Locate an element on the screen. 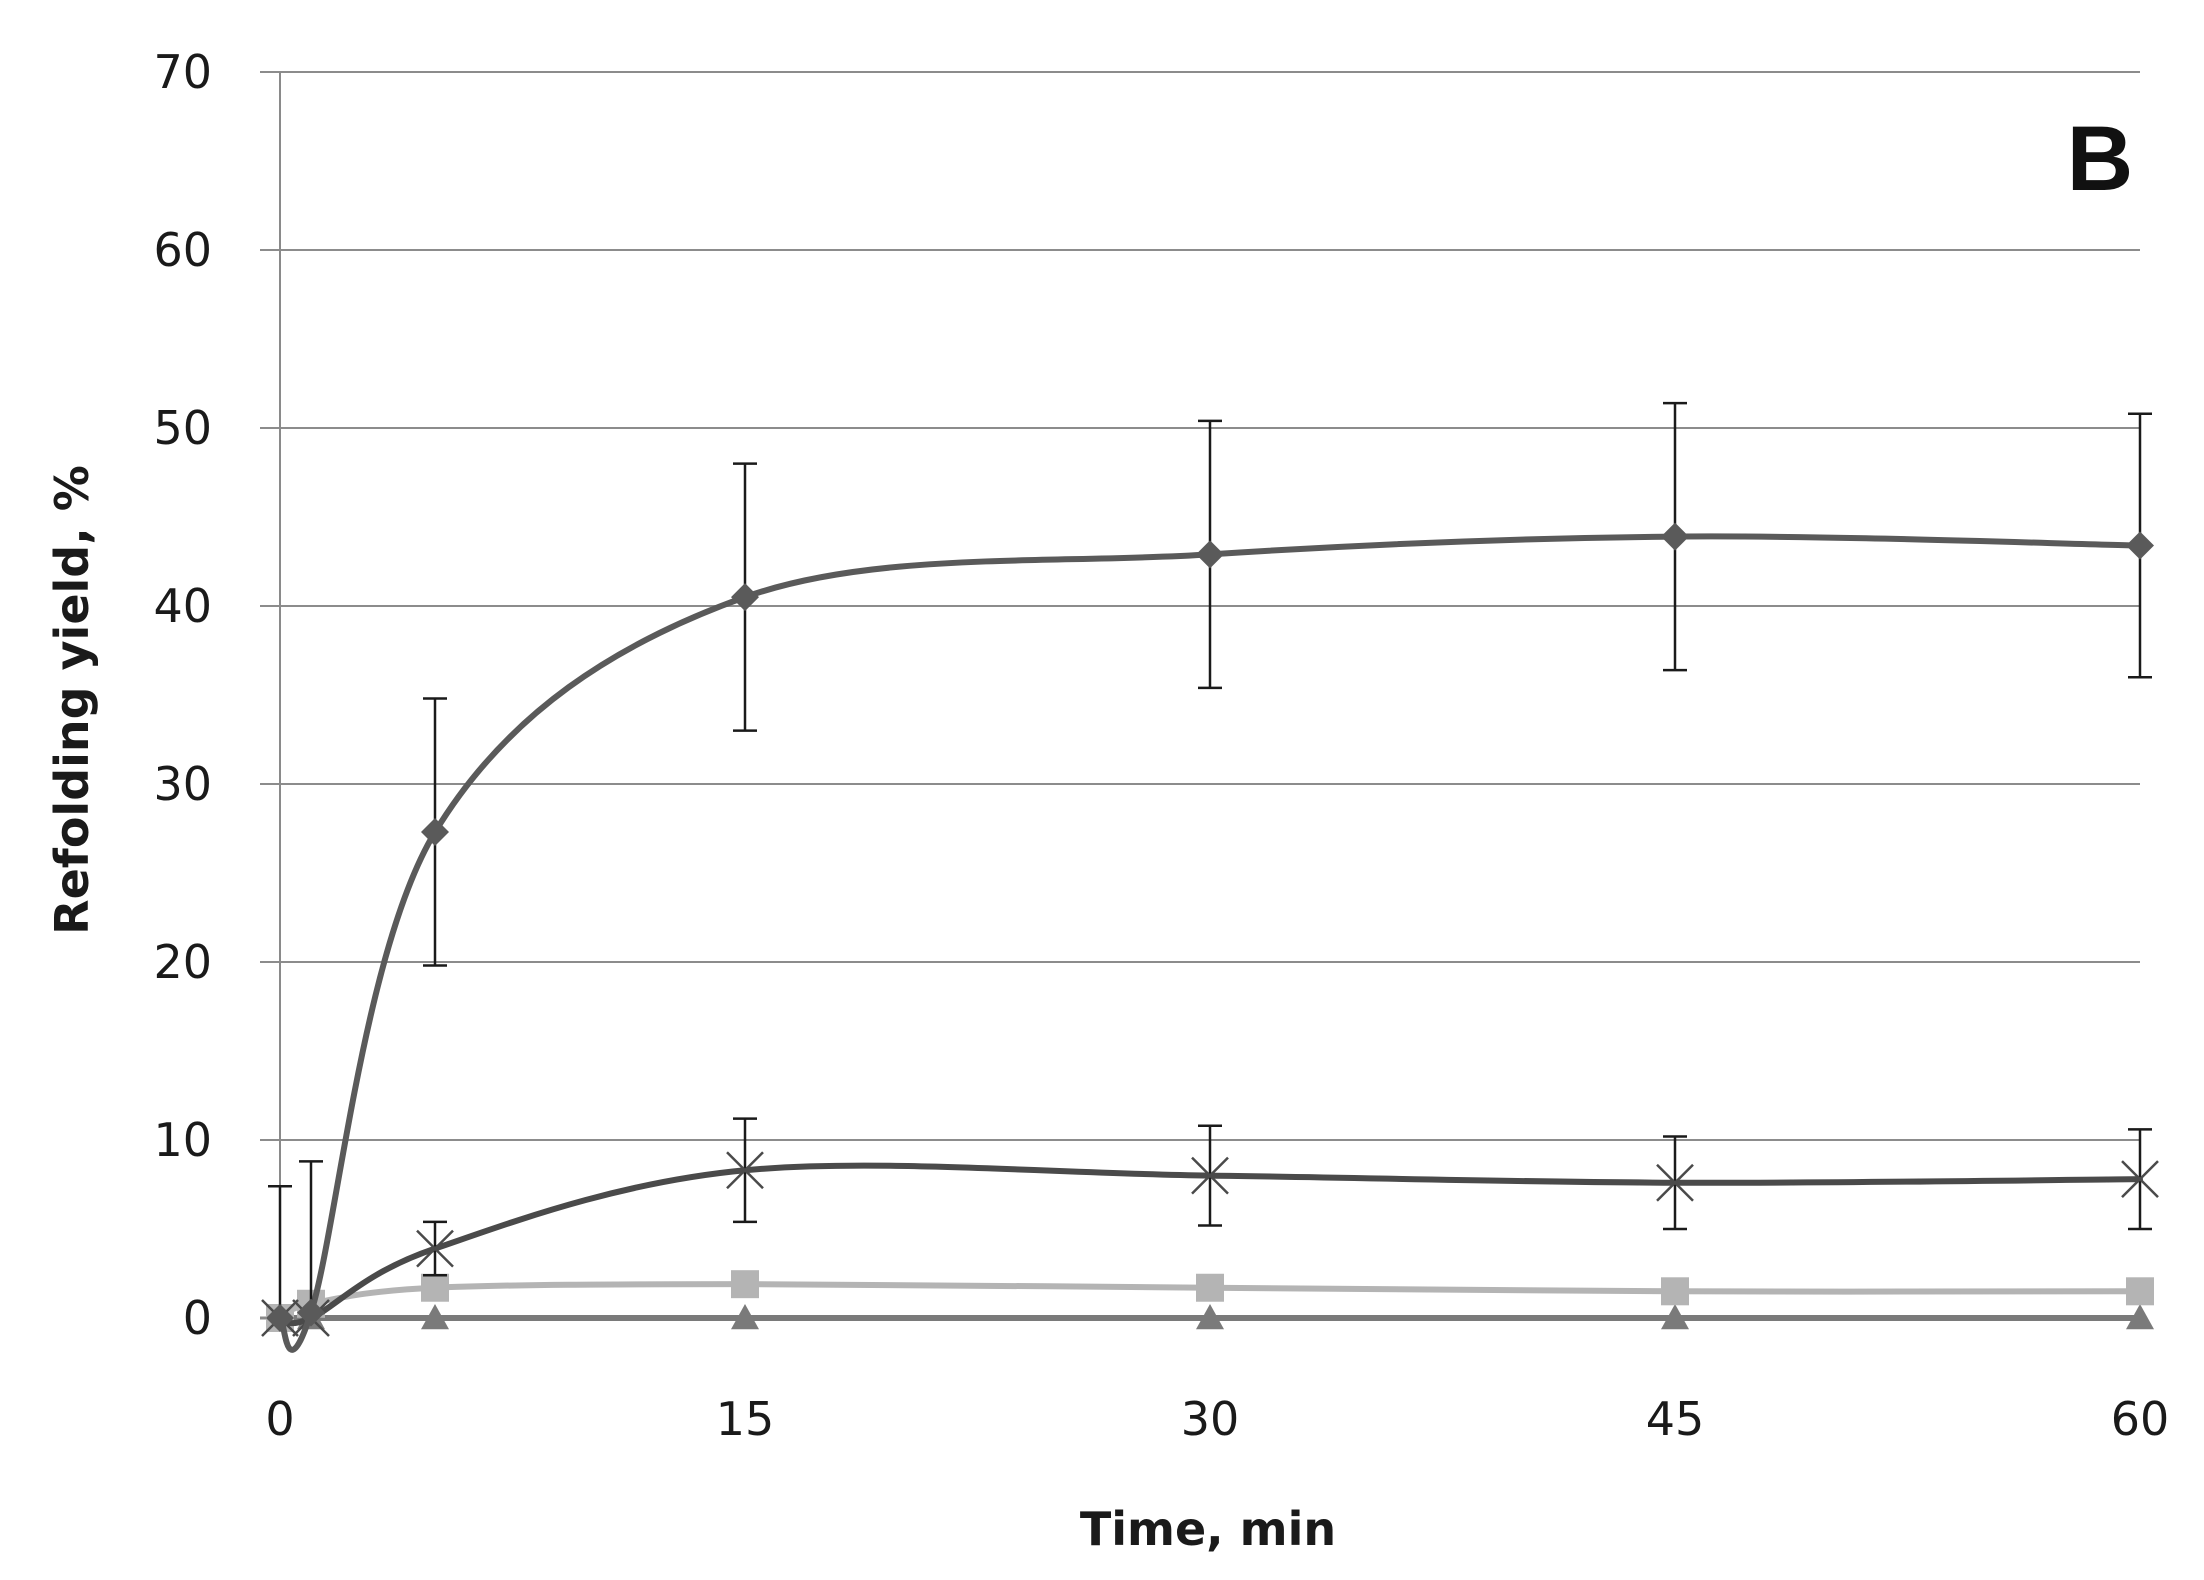  y-tick-label: 0 is located at coordinates (197, 1318).